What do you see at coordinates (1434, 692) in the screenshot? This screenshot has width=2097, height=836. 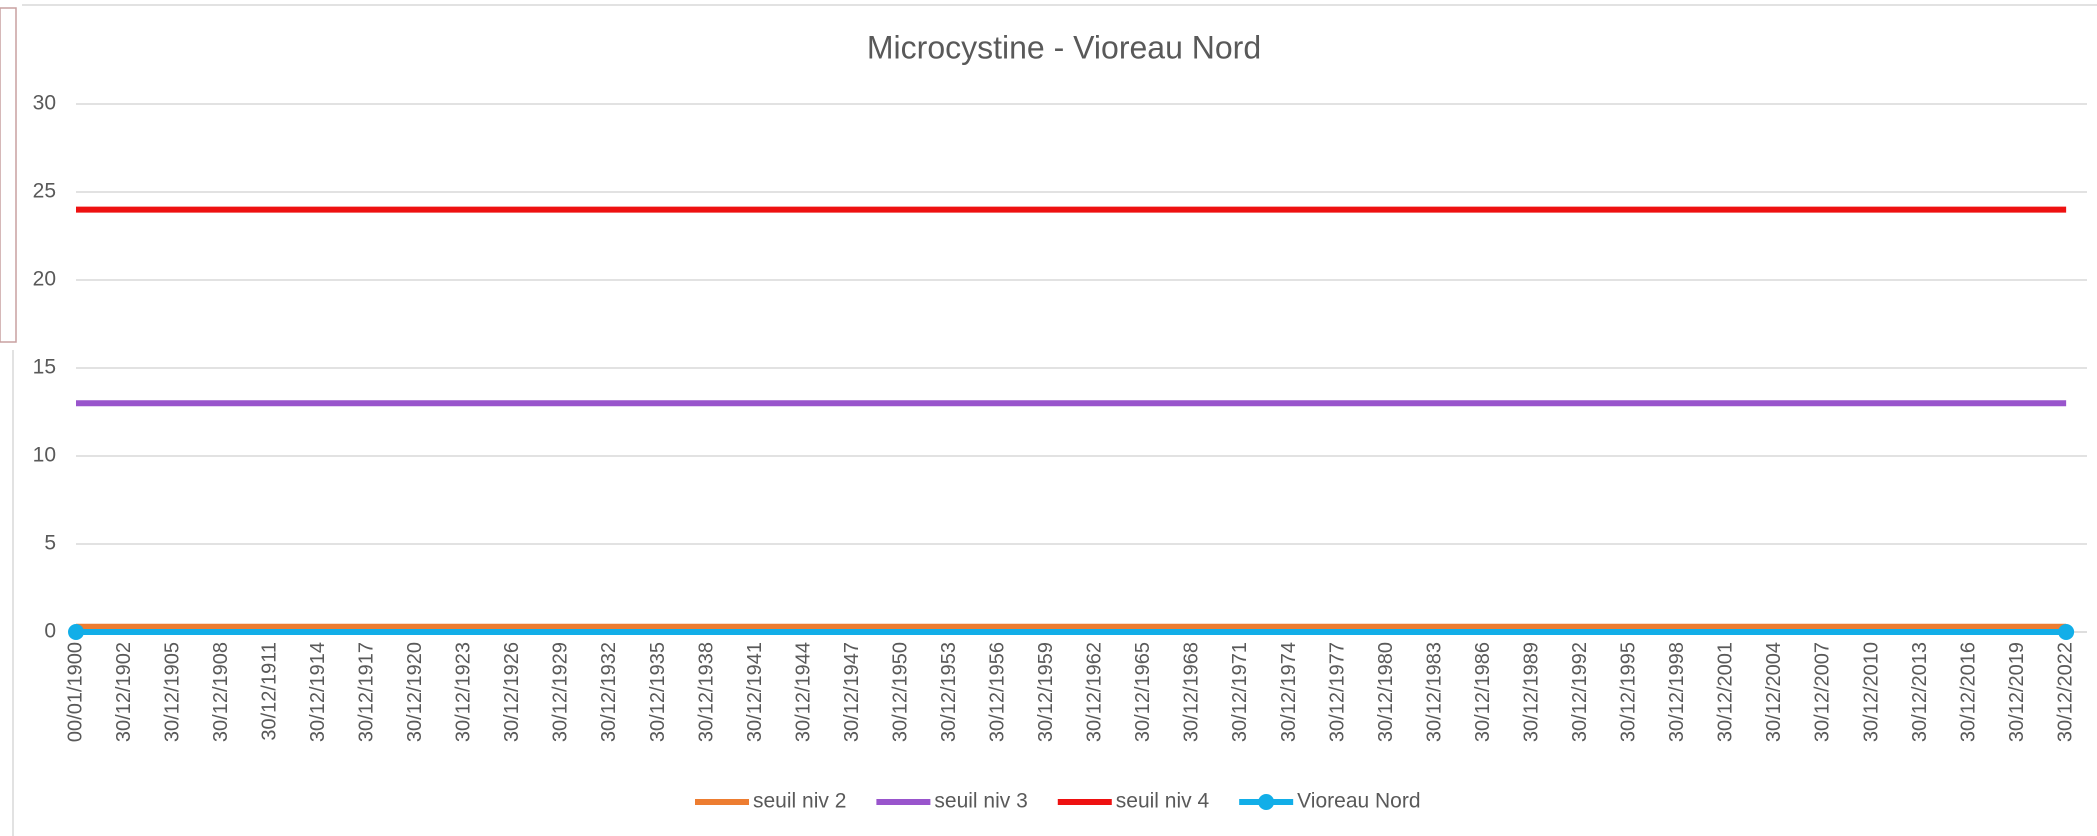 I see `x-tick-label: 30/12/1983` at bounding box center [1434, 692].